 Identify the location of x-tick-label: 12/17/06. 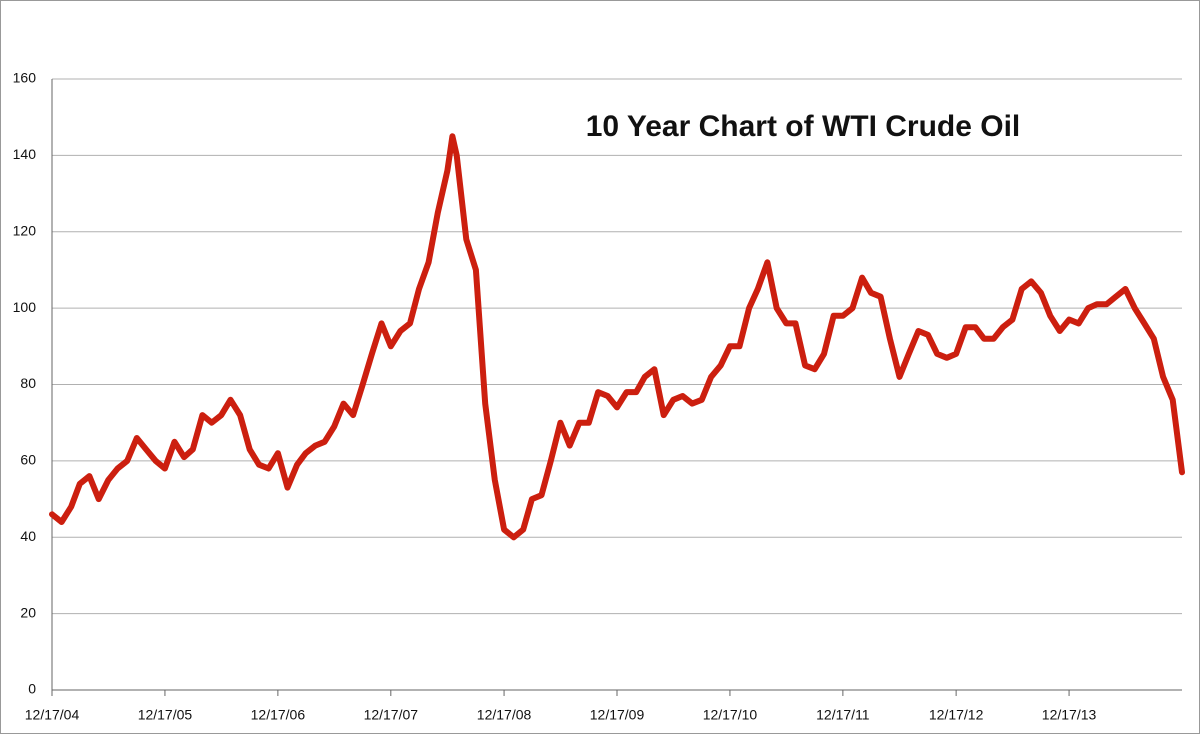
(278, 715).